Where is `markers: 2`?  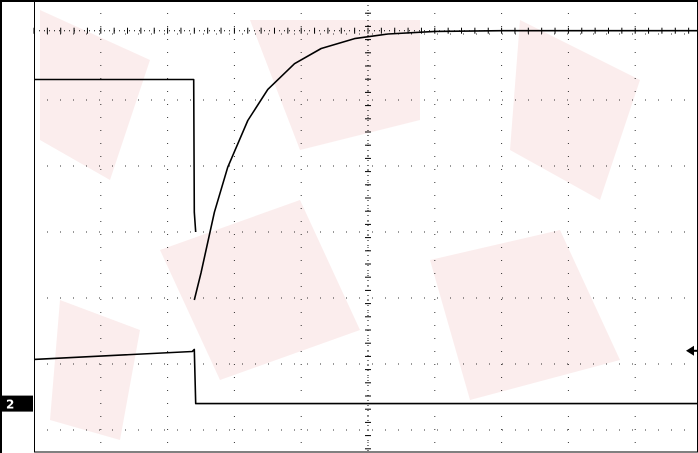 markers: 2 is located at coordinates (350, 378).